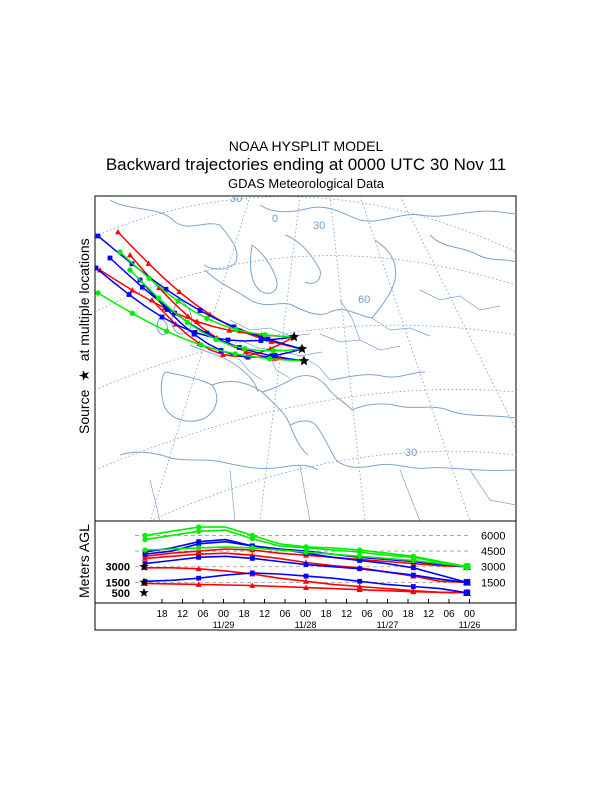 This screenshot has height=792, width=612. What do you see at coordinates (84, 336) in the screenshot?
I see `source-axis-label: Source ★ at multiple locations` at bounding box center [84, 336].